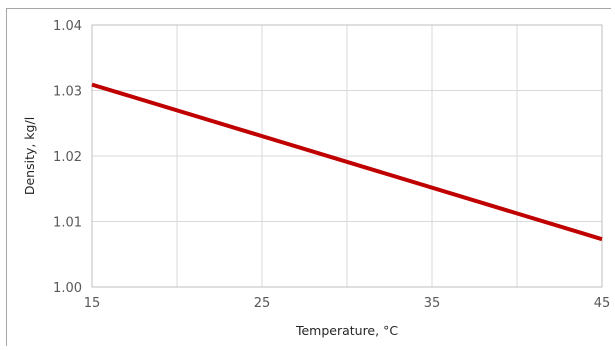  Describe the element at coordinates (432, 303) in the screenshot. I see `x-tick-label: 35` at that location.